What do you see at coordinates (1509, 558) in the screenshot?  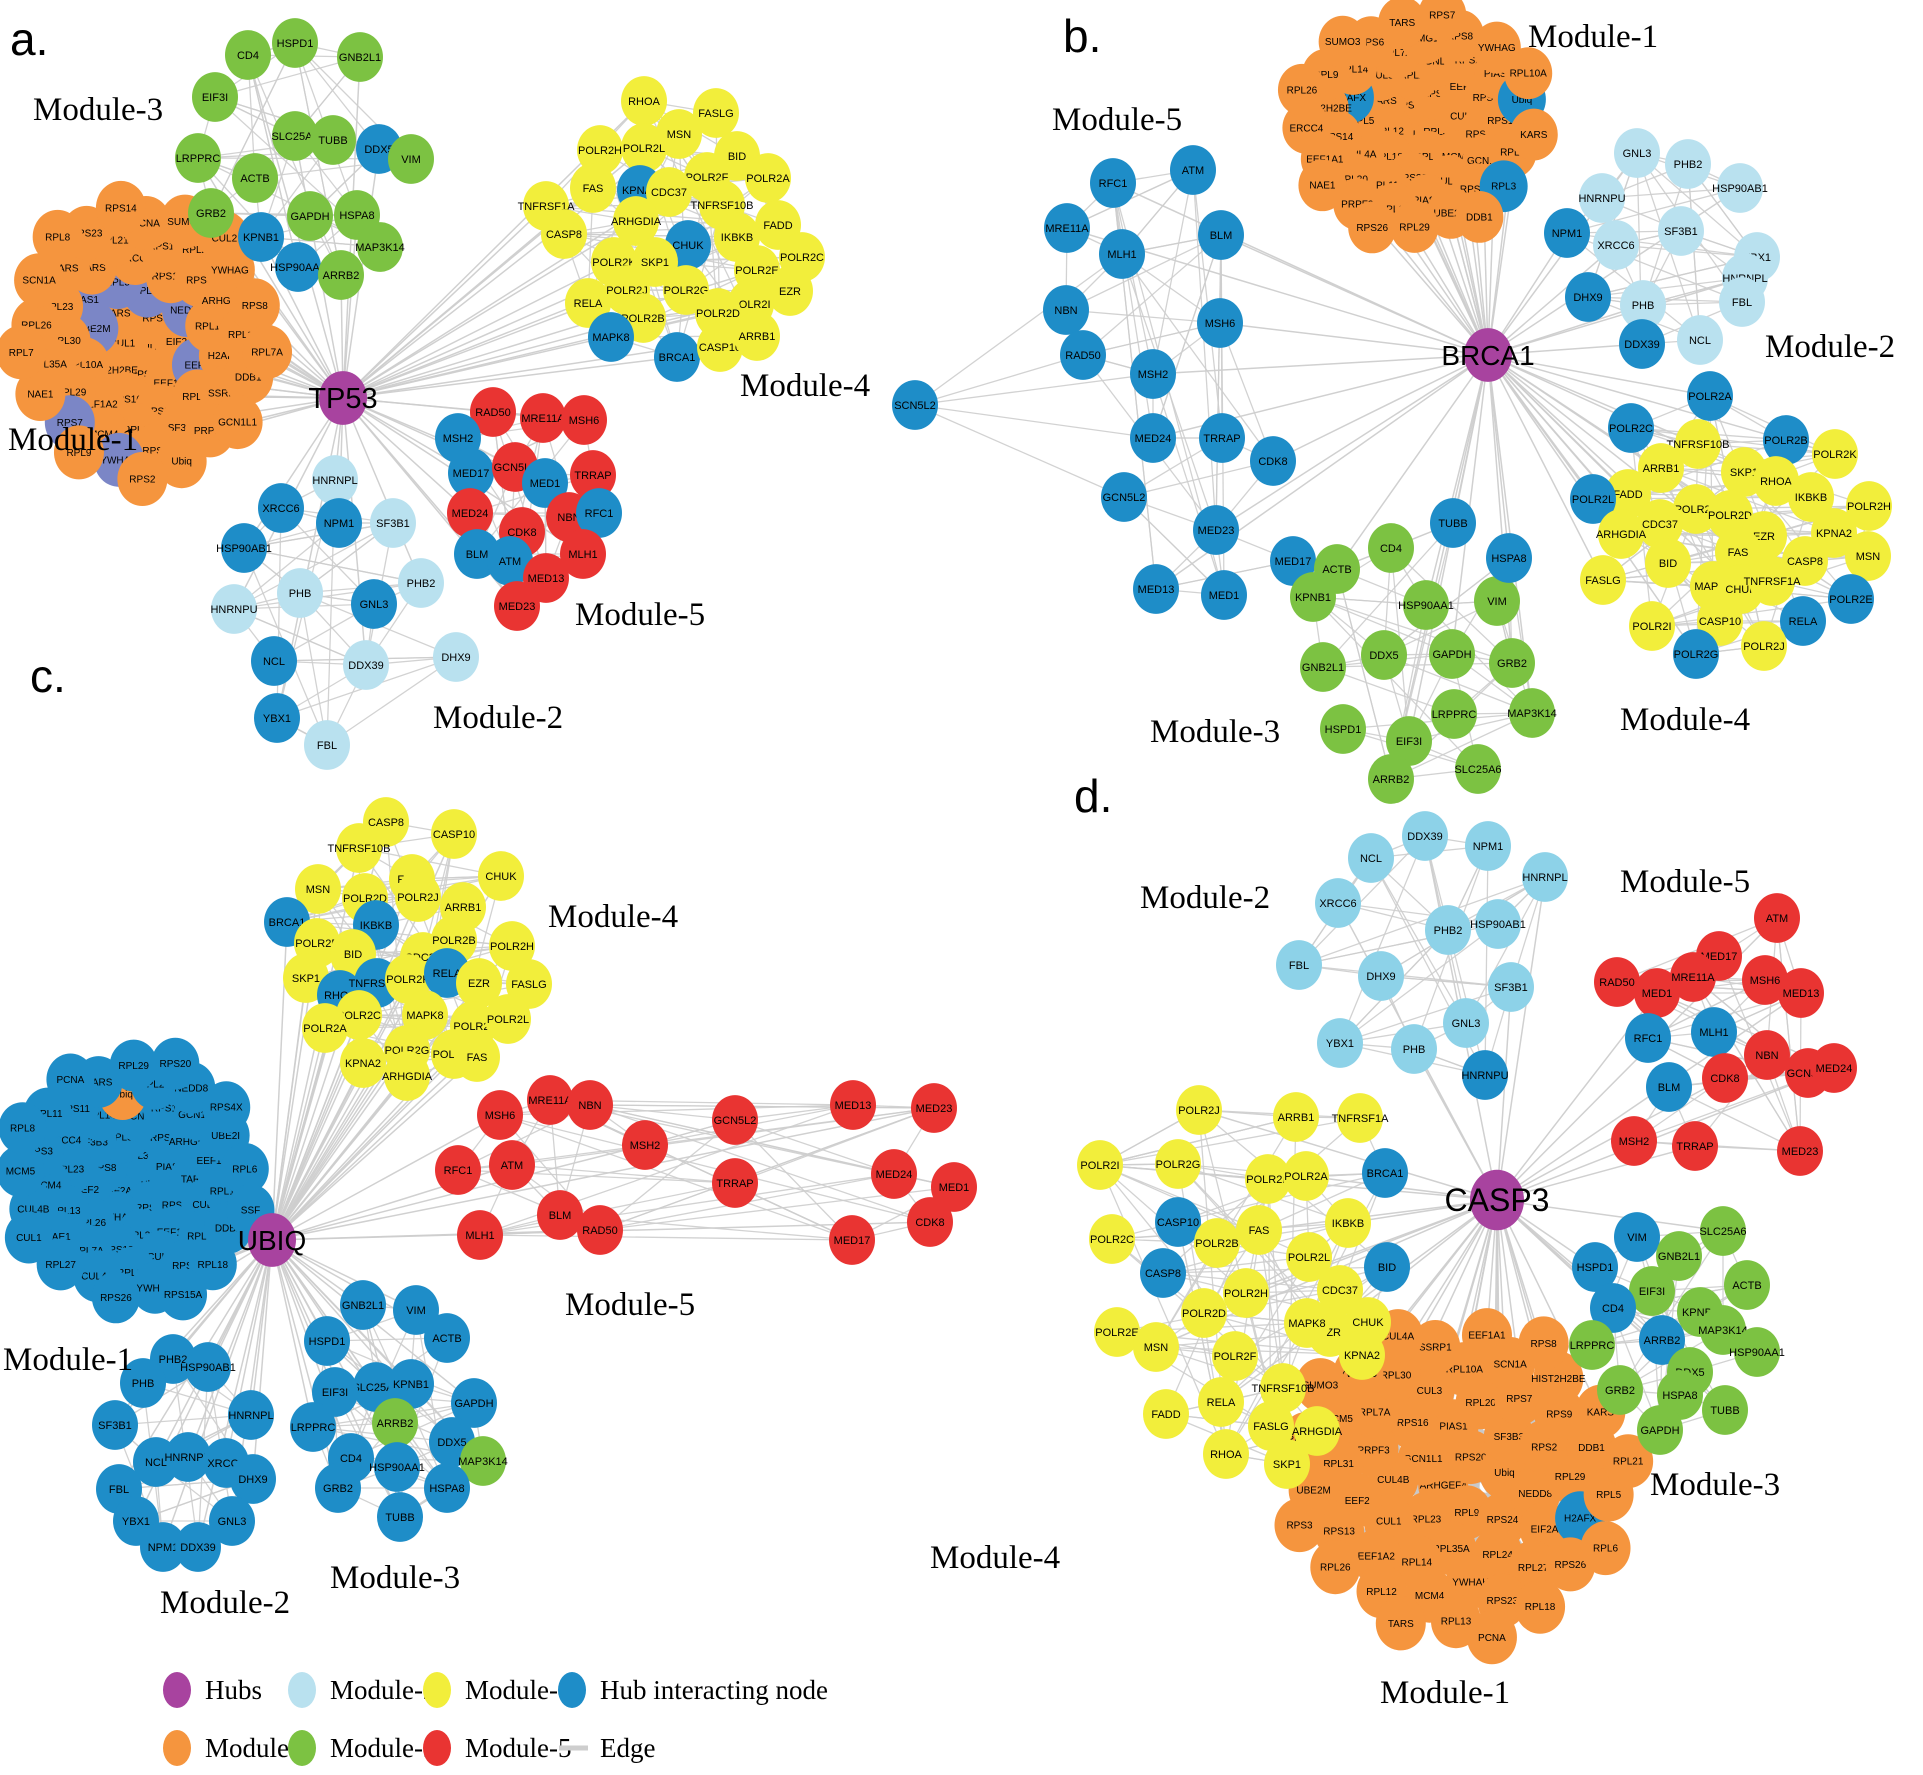 I see `node-HSPA8: HSPA8` at bounding box center [1509, 558].